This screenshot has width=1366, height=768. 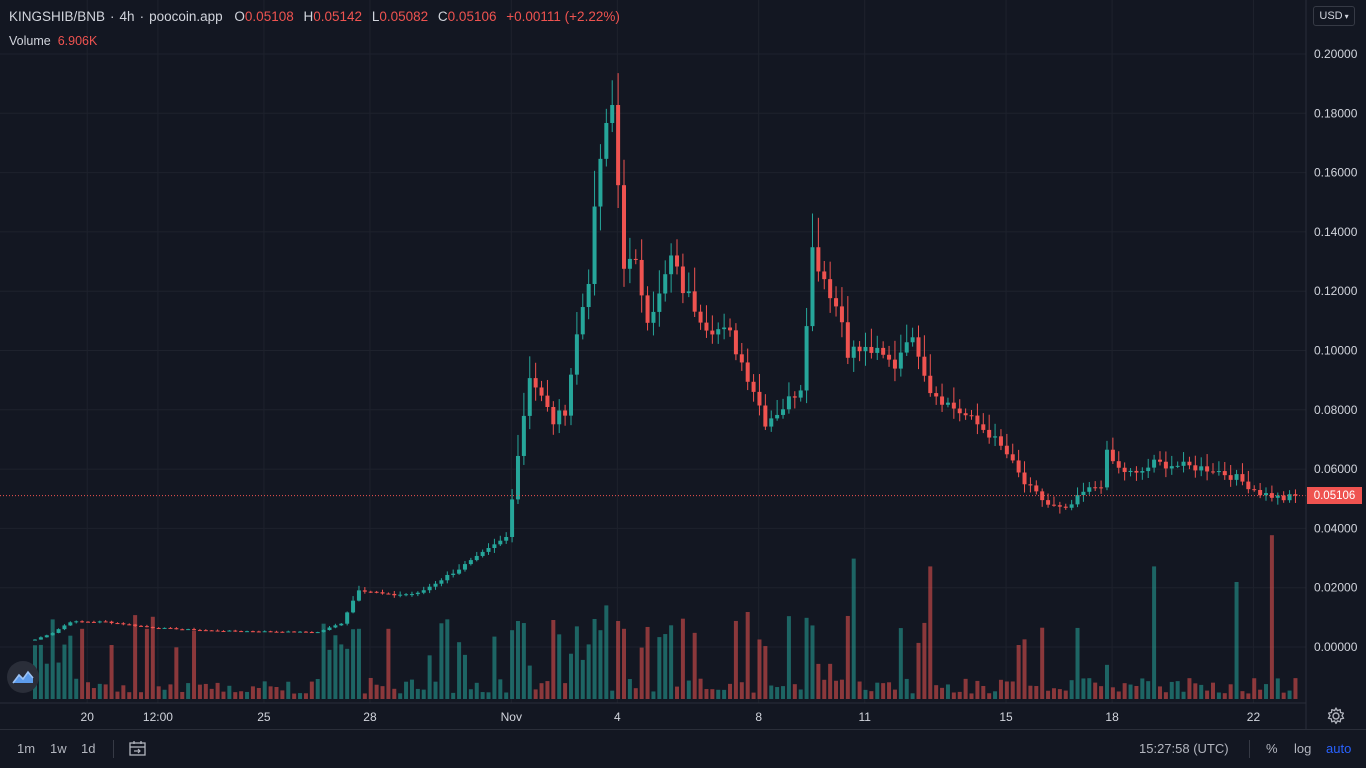 What do you see at coordinates (1303, 748) in the screenshot?
I see `log-scale-button: log` at bounding box center [1303, 748].